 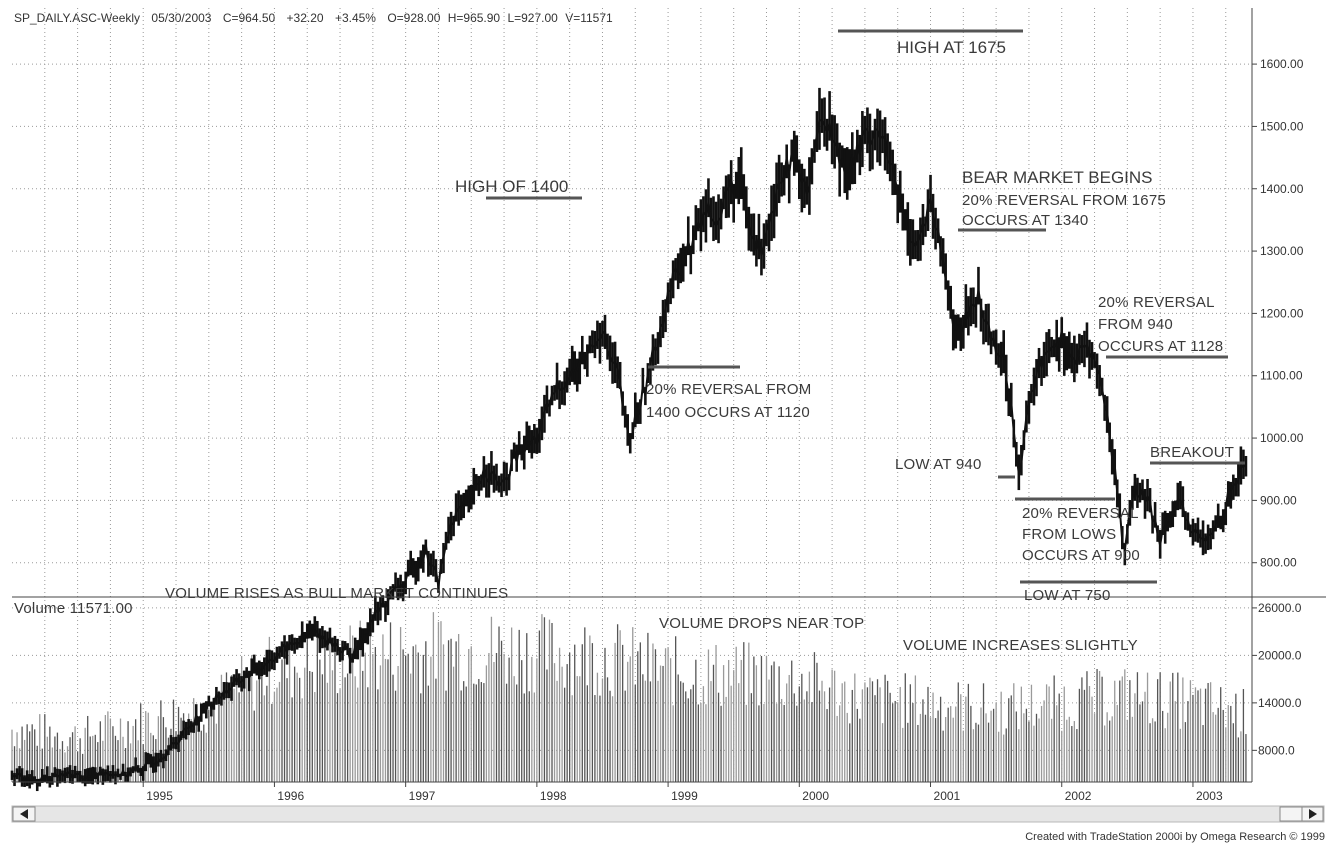 I want to click on header-high: H=965.90, so click(x=474, y=18).